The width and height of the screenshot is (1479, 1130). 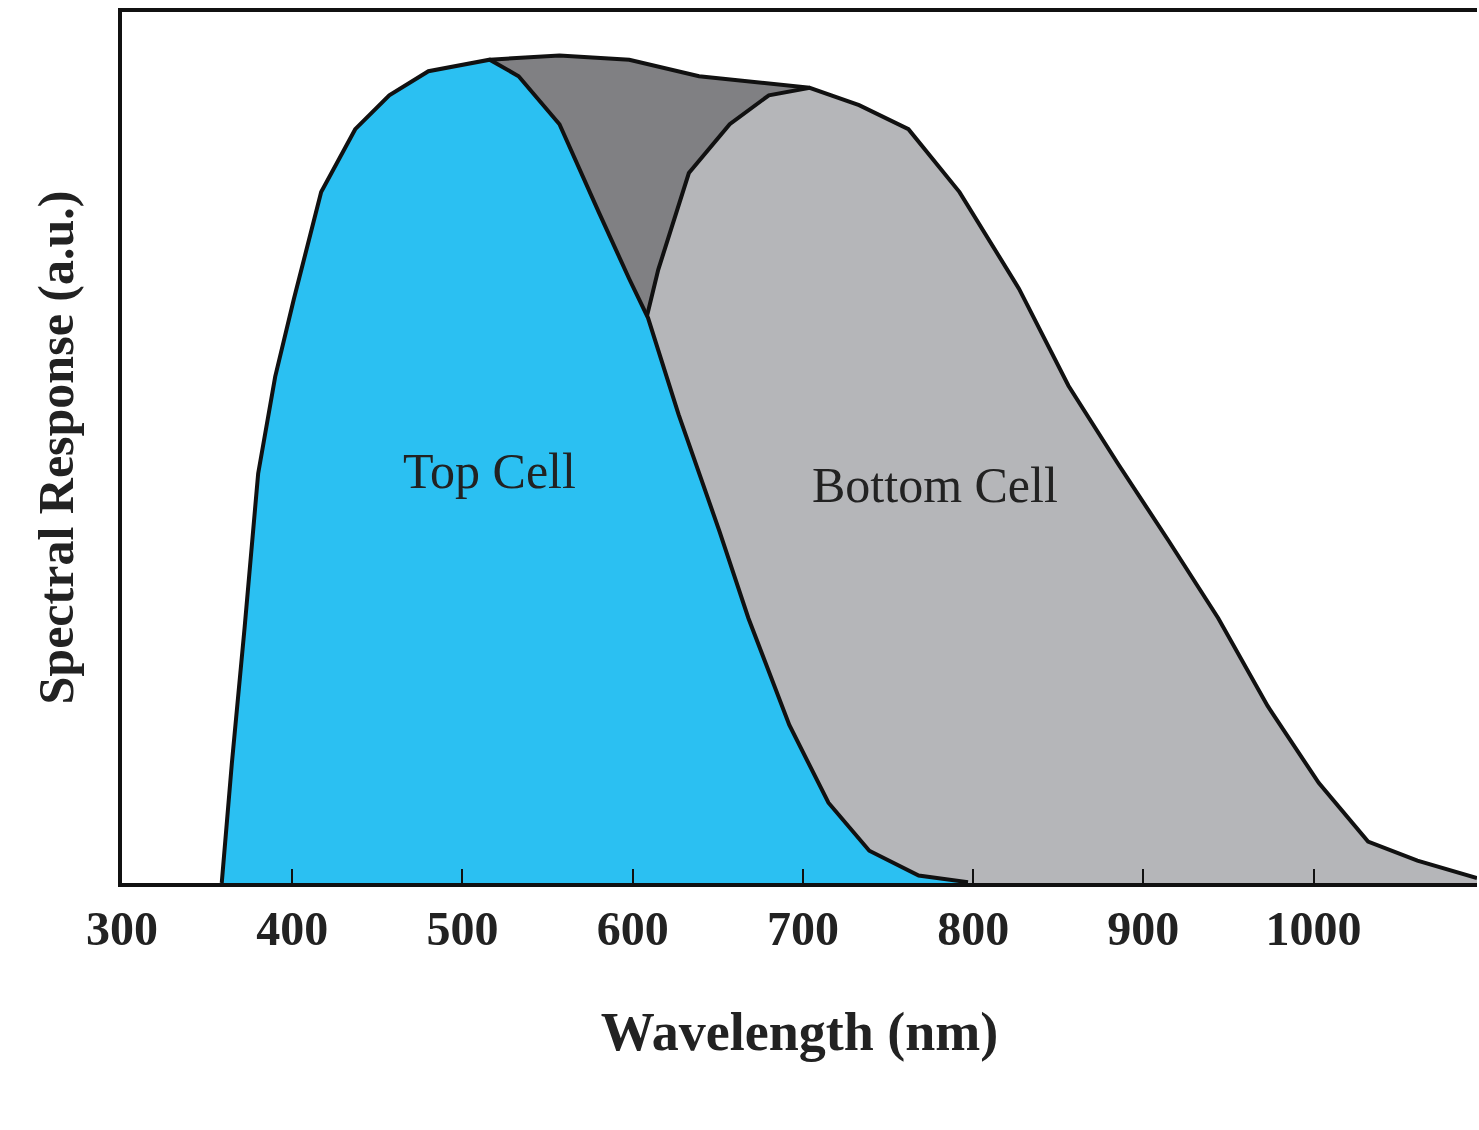 I want to click on x-axis-title: Wavelength (nm), so click(x=799, y=1032).